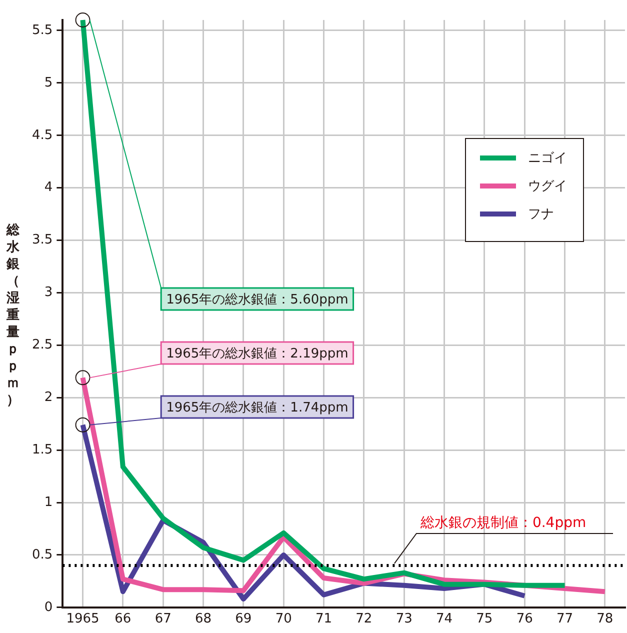  What do you see at coordinates (48, 292) in the screenshot?
I see `y-tick-label: 3` at bounding box center [48, 292].